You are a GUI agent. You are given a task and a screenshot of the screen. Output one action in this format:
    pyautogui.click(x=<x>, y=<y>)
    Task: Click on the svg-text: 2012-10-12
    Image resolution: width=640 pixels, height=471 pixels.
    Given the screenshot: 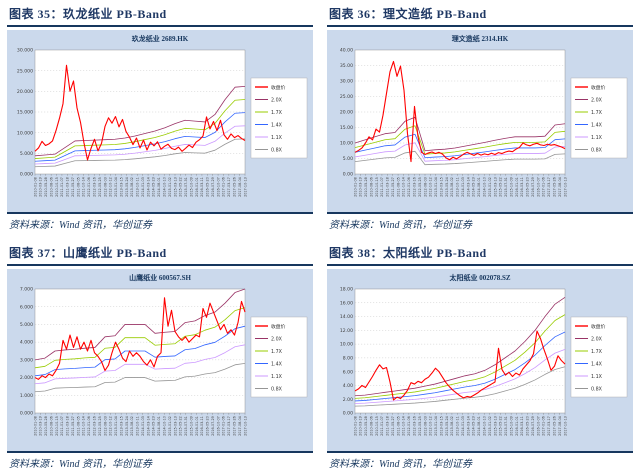 What is the action you would take?
    pyautogui.click(x=431, y=426)
    